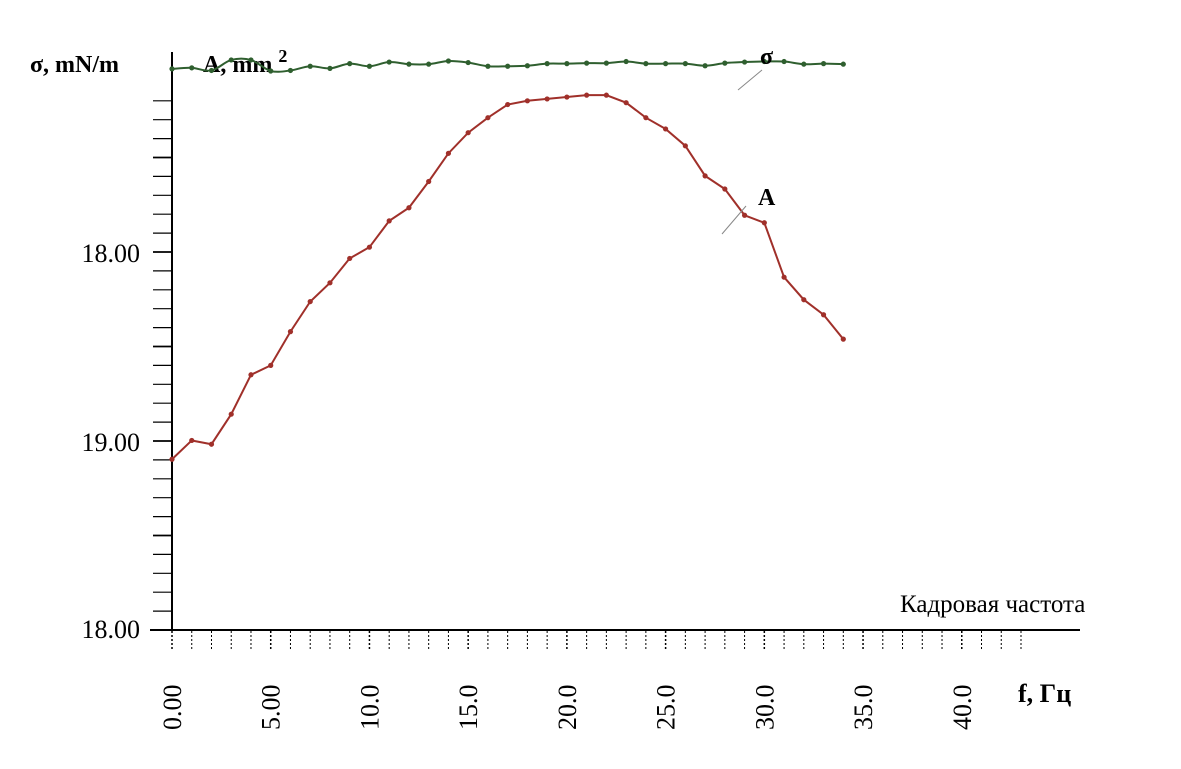 The width and height of the screenshot is (1181, 769). I want to click on y-tick-label: 19.00, so click(111, 442).